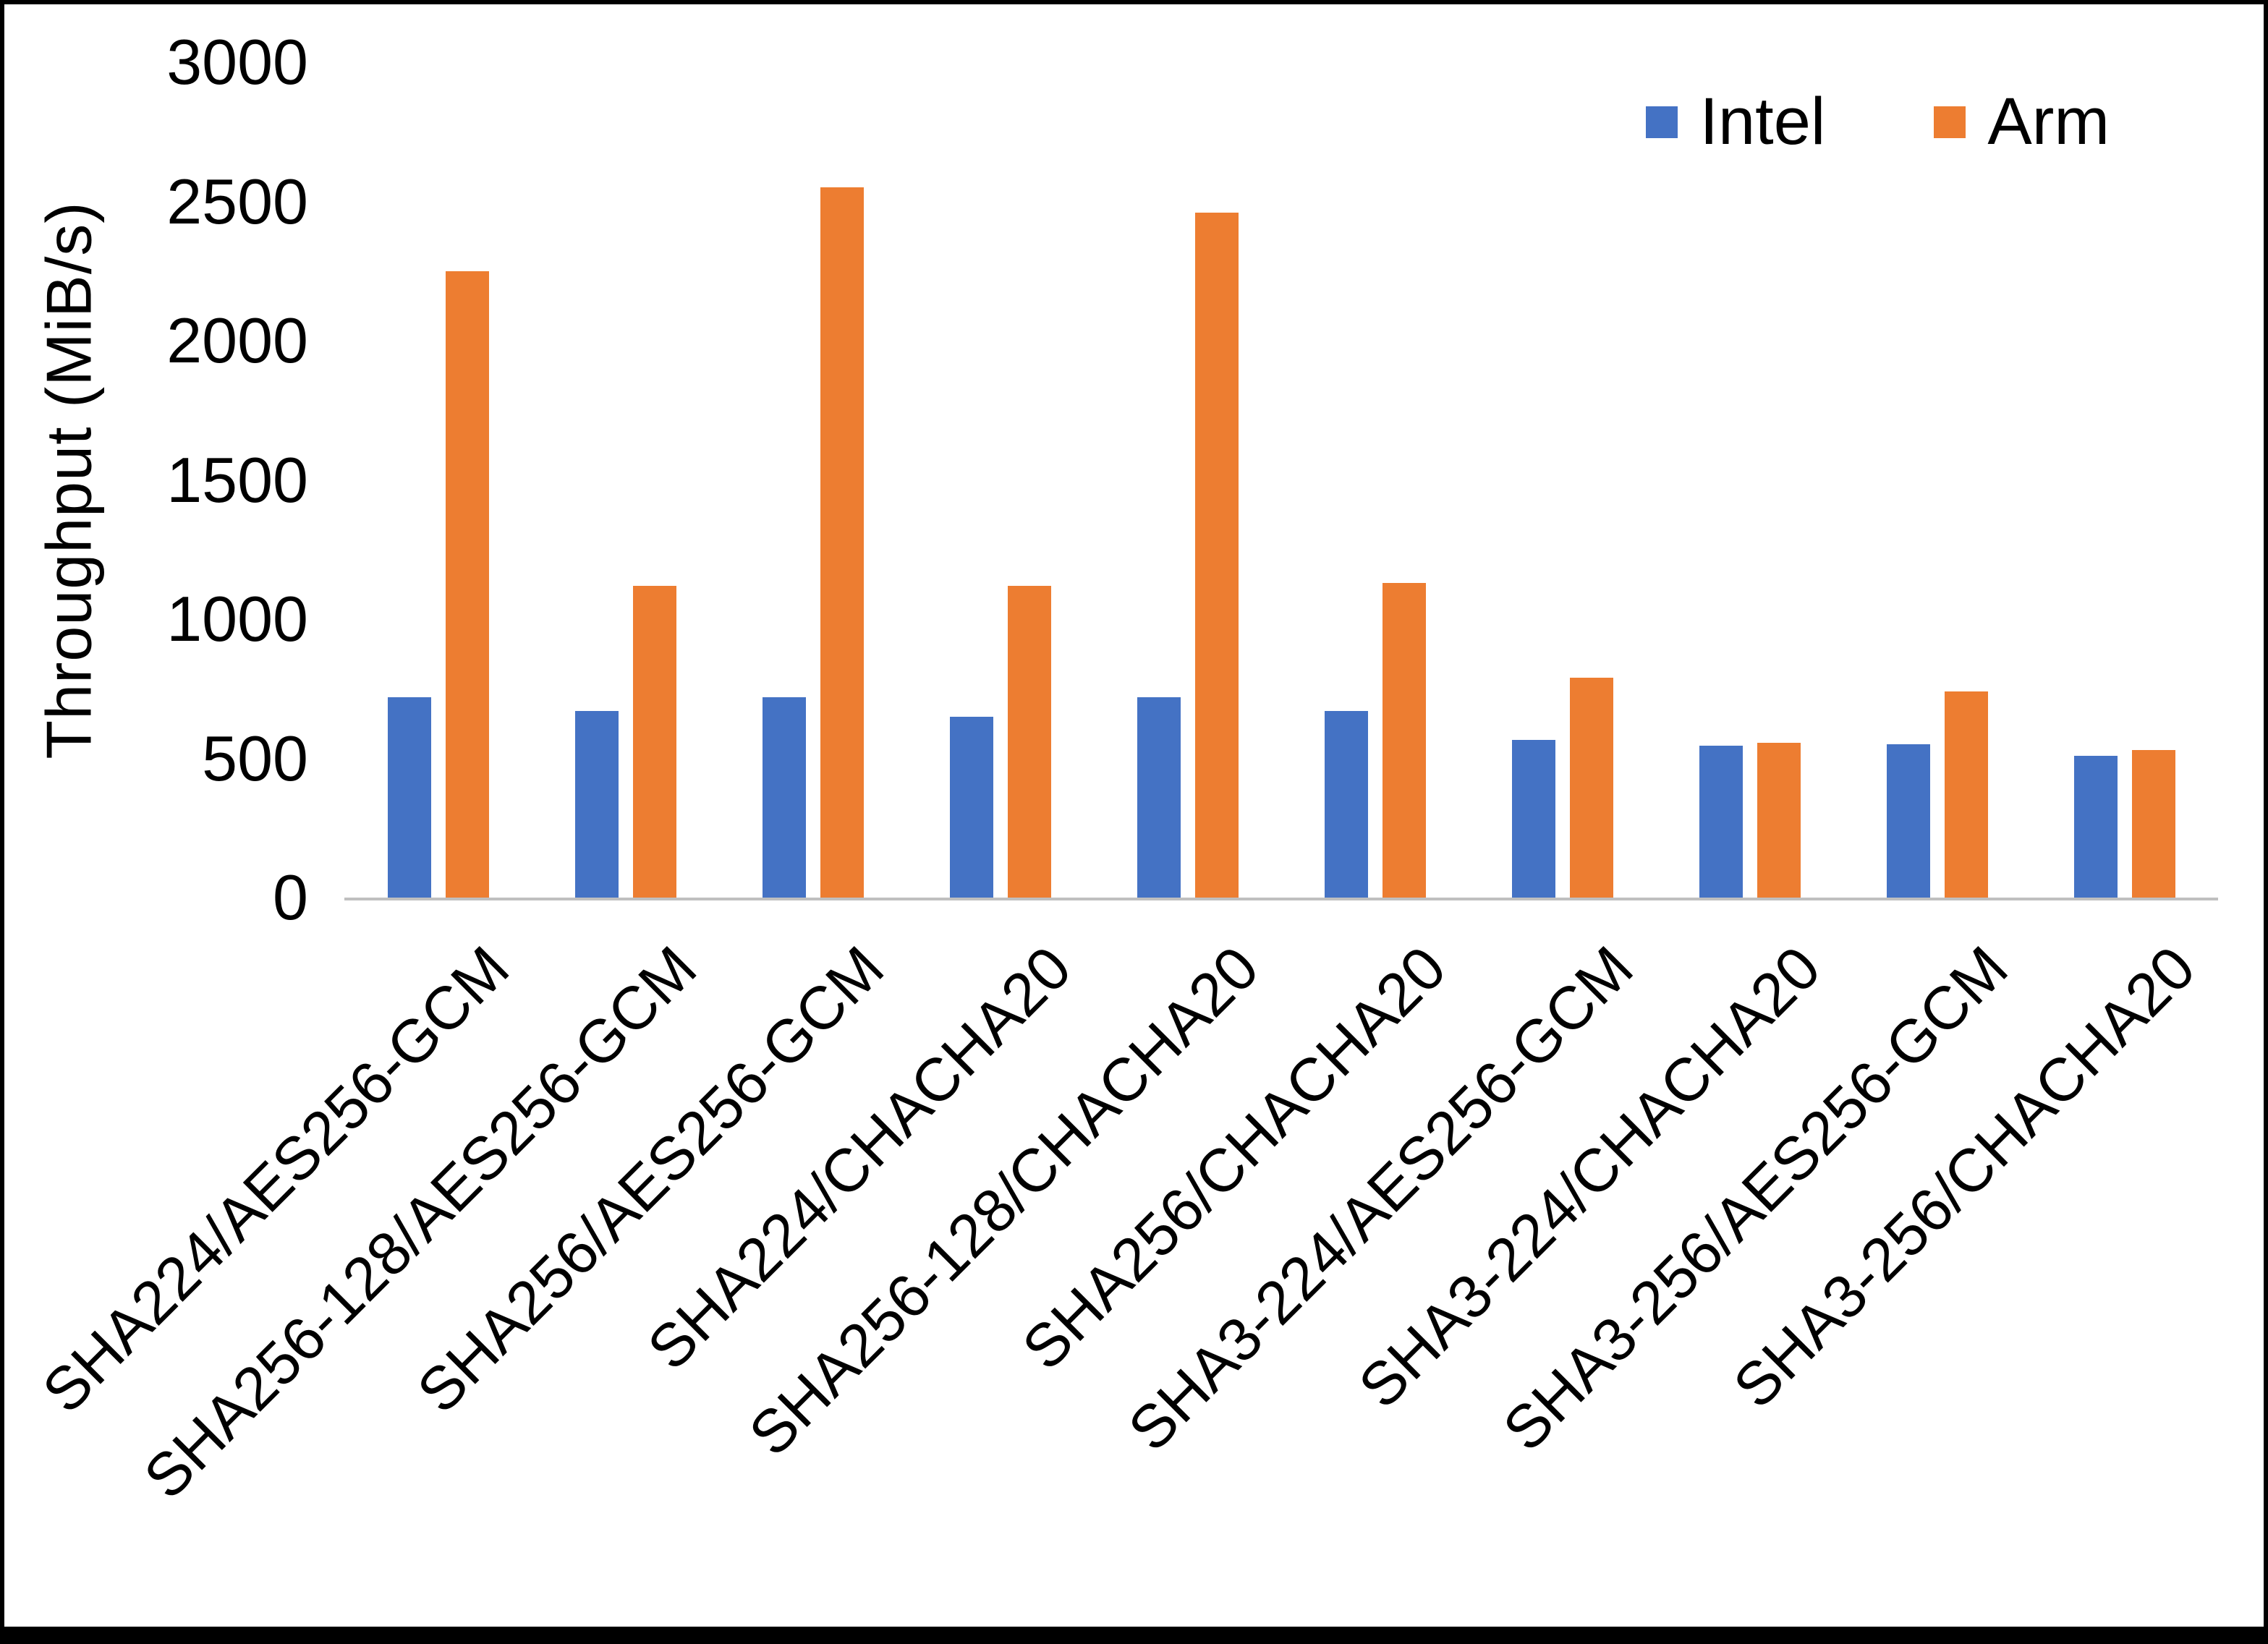  What do you see at coordinates (1950, 122) in the screenshot?
I see `legend-swatch-arm` at bounding box center [1950, 122].